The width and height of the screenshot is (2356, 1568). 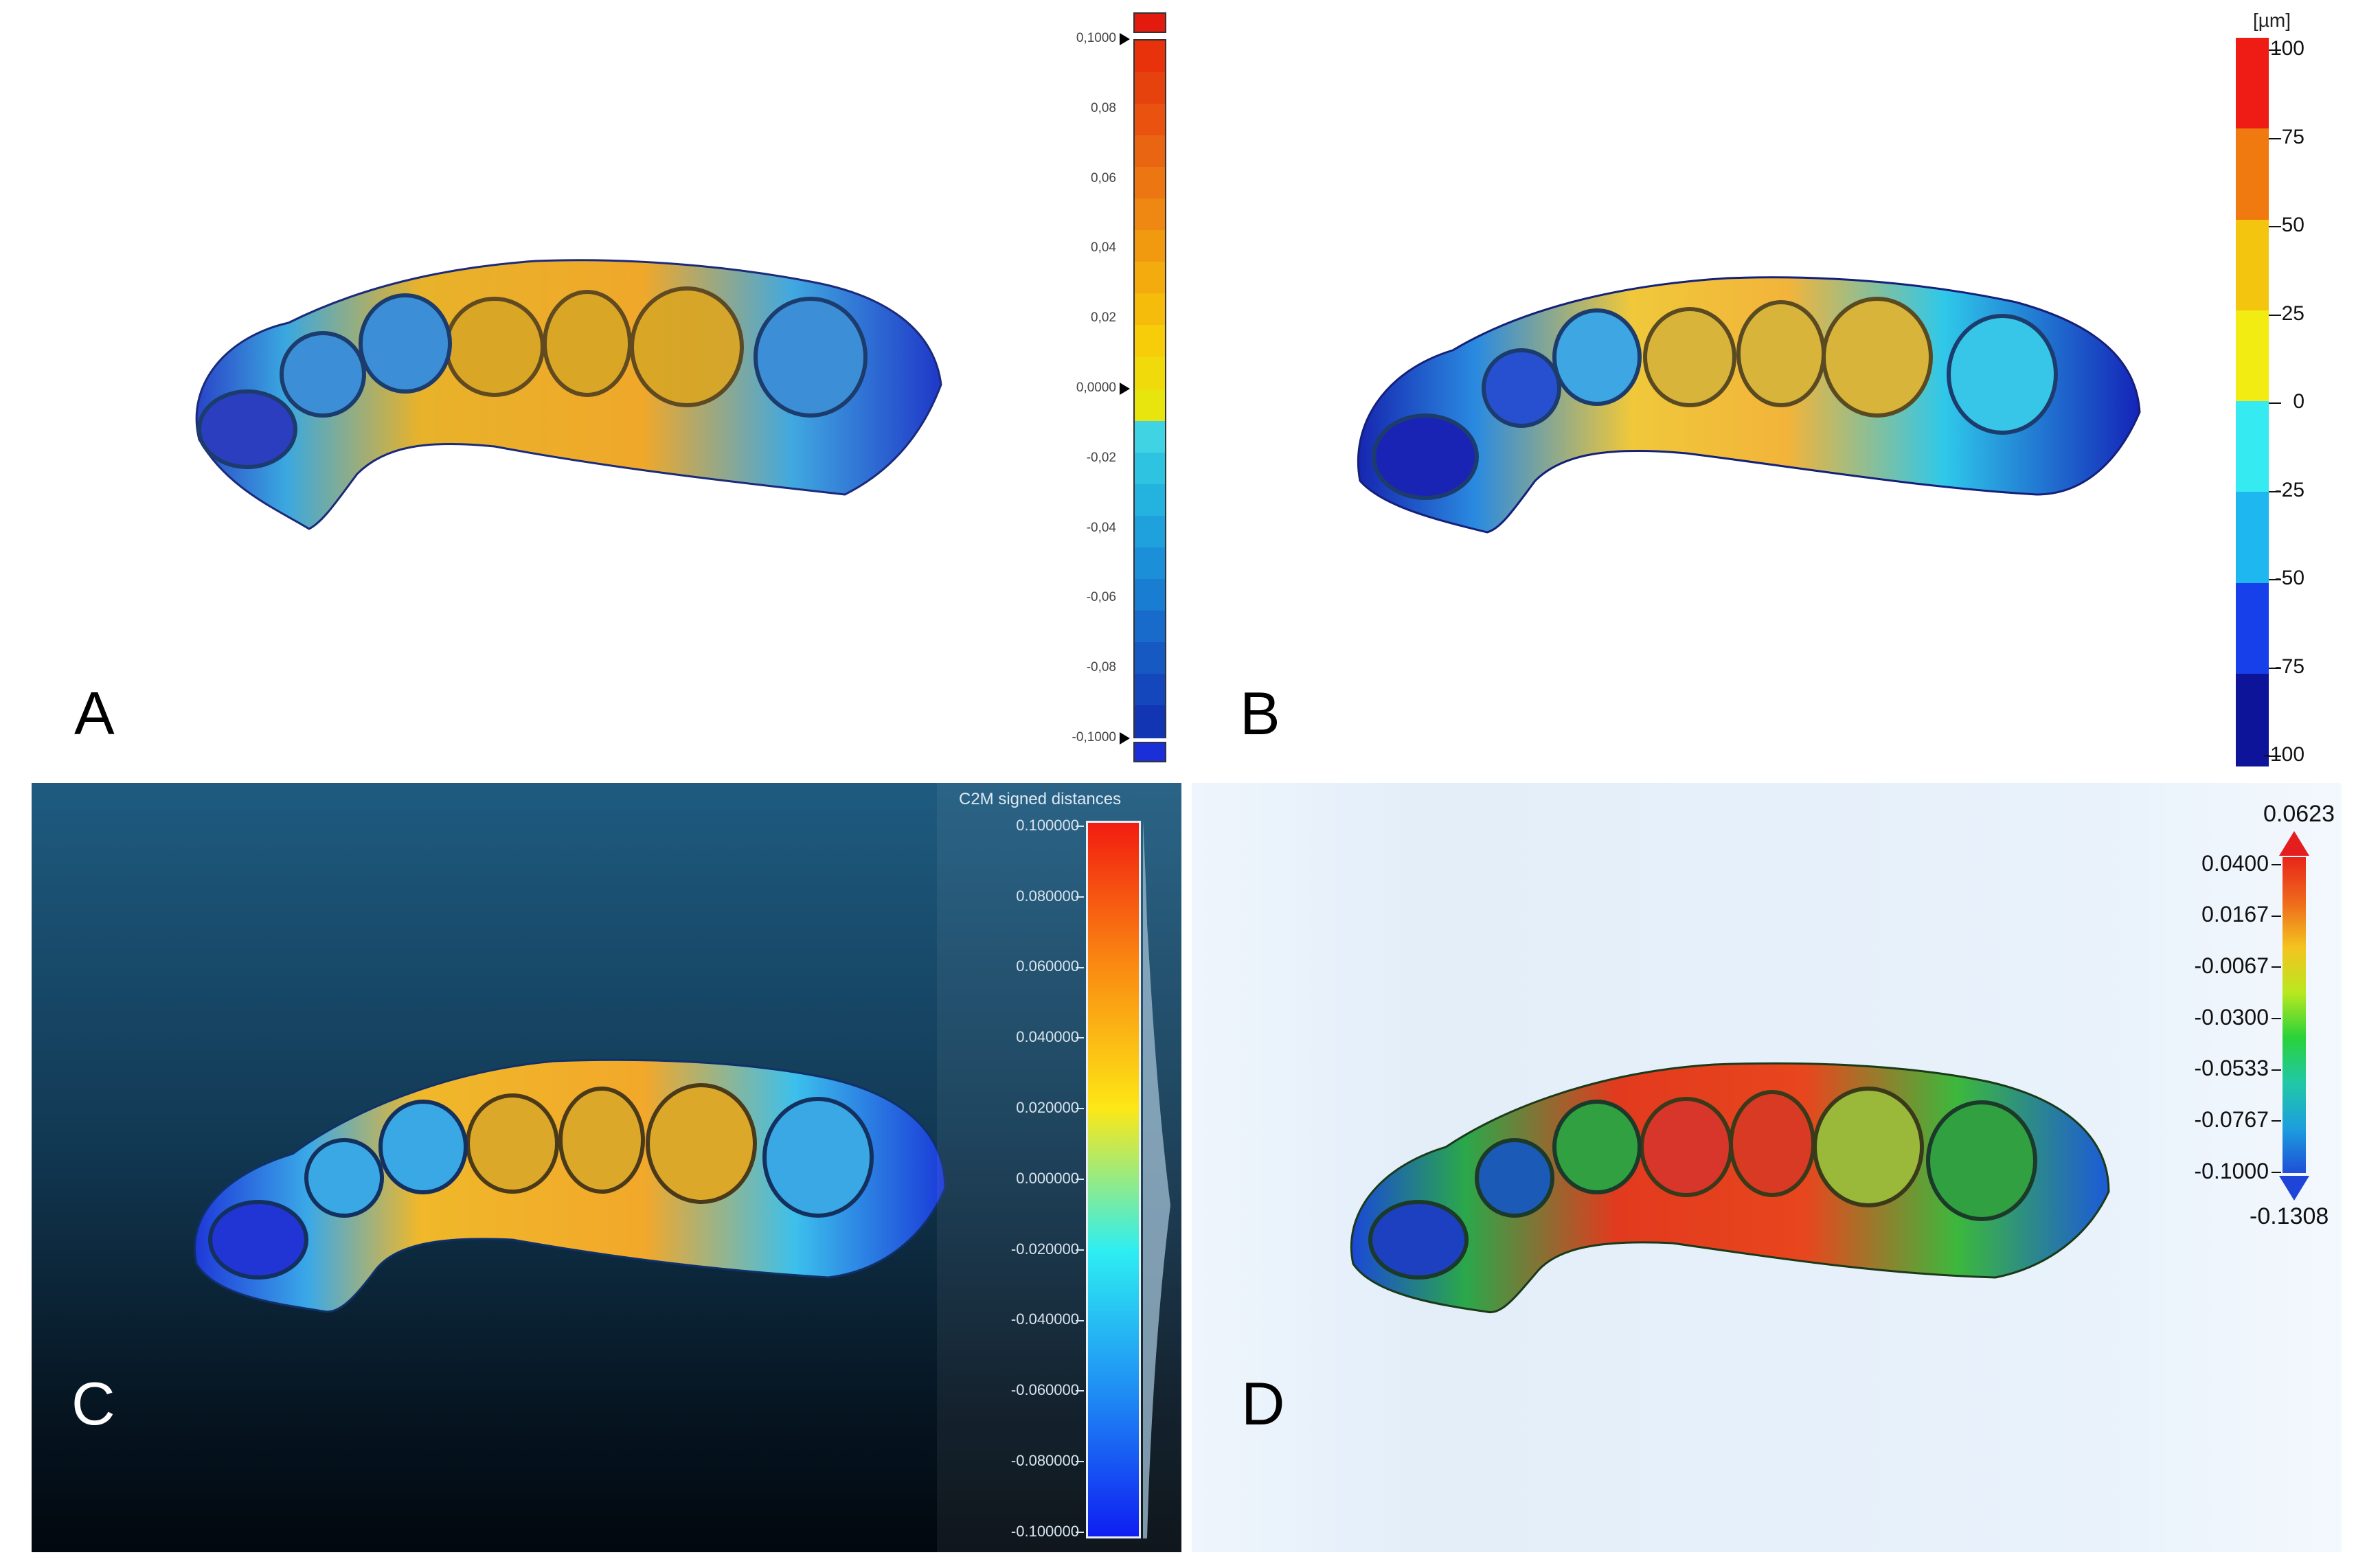 What do you see at coordinates (1149, 22) in the screenshot?
I see `overflow-swatch-a` at bounding box center [1149, 22].